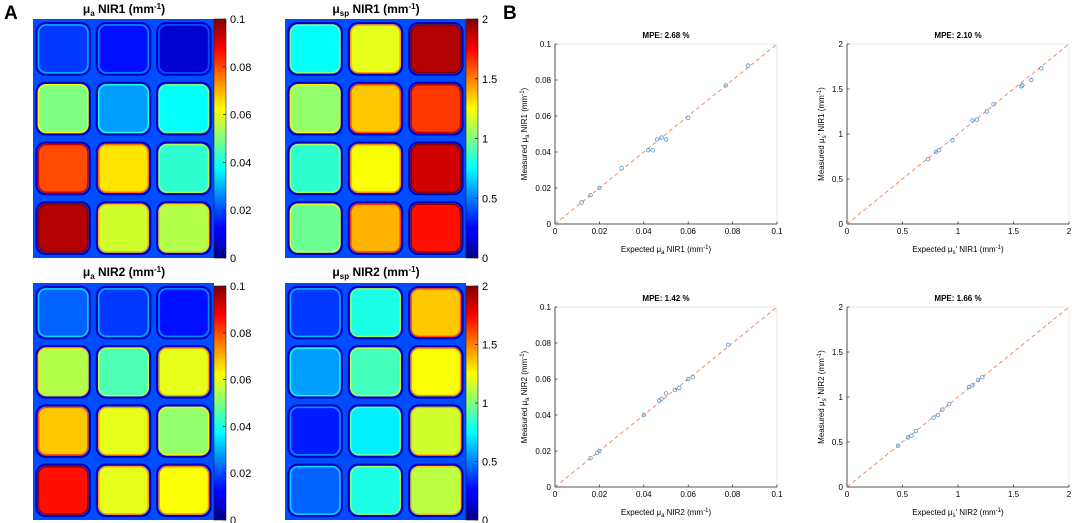 The width and height of the screenshot is (1072, 523). What do you see at coordinates (240, 474) in the screenshot?
I see `colorbar-tick-label: 0.02` at bounding box center [240, 474].